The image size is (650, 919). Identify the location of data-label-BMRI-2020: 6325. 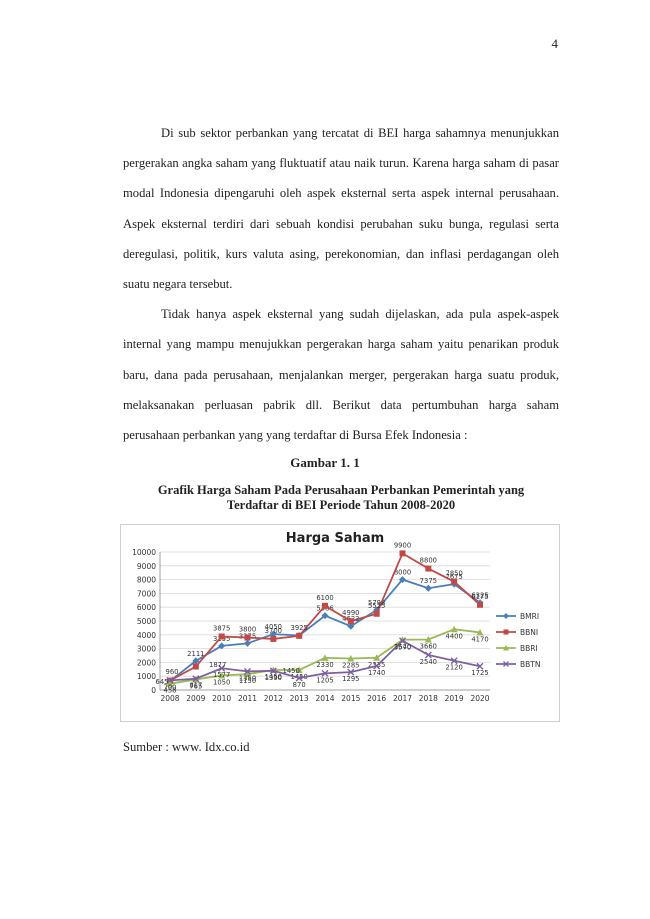
(479, 596).